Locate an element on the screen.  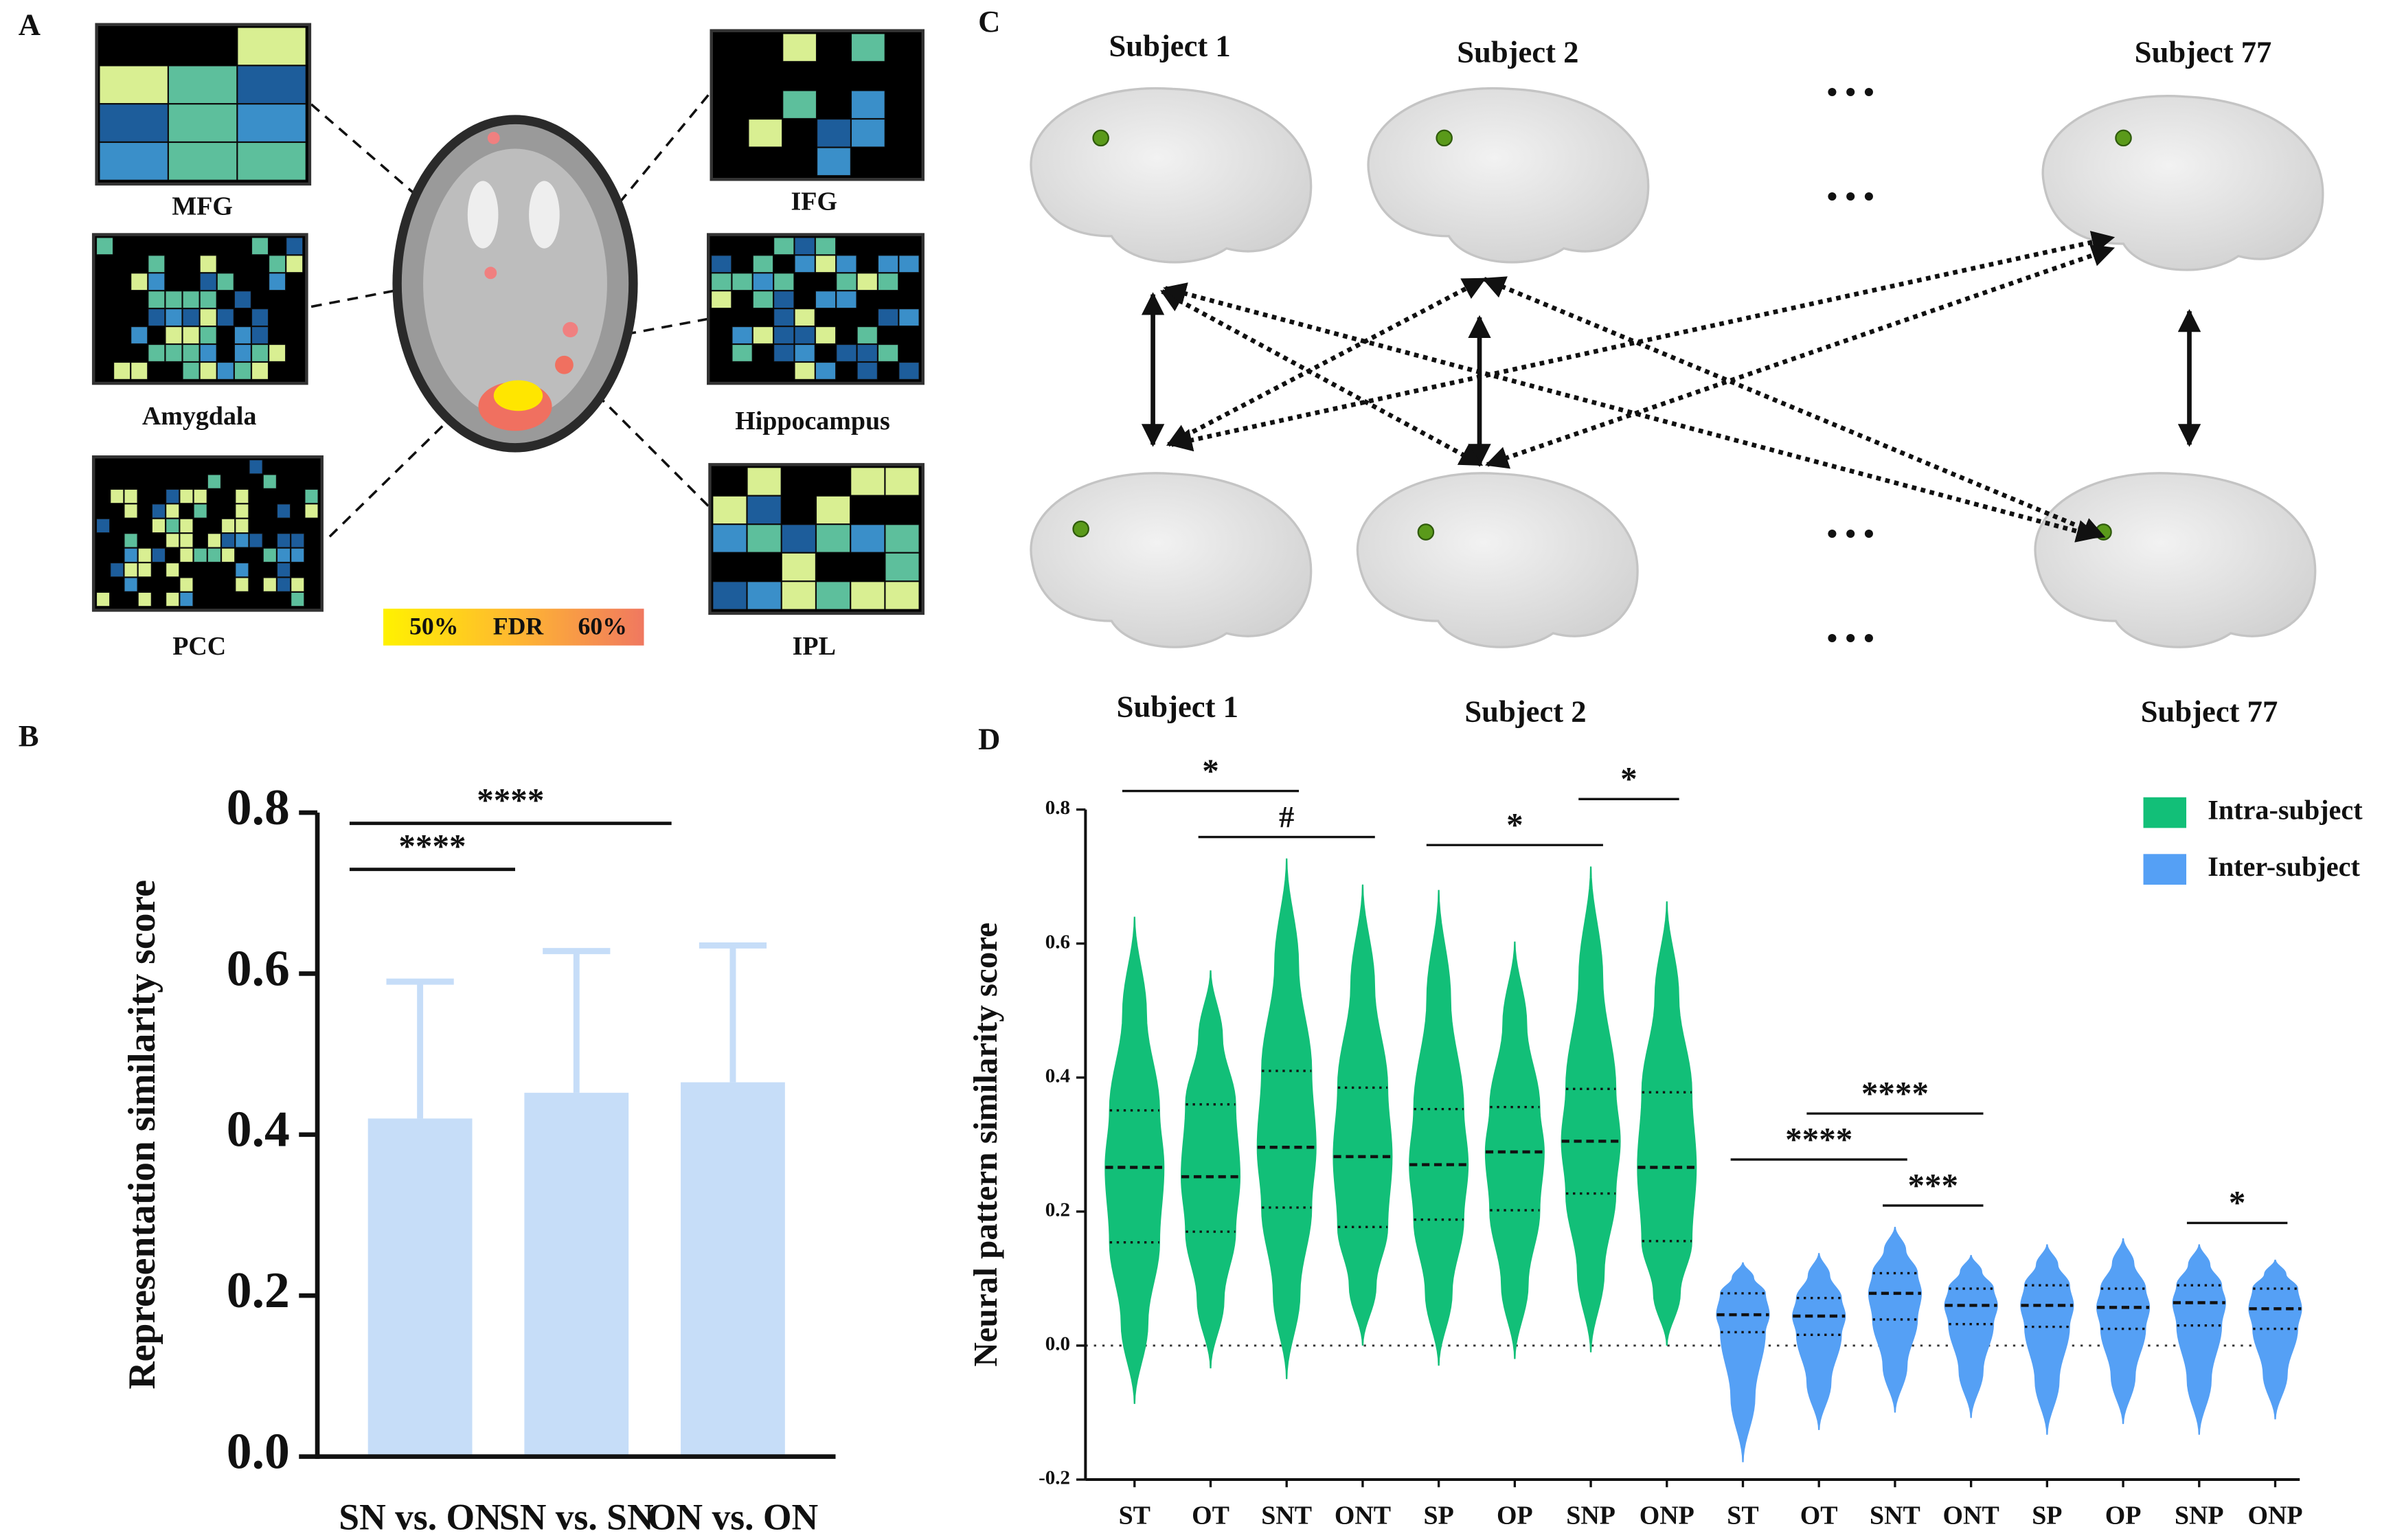
x-tick-label: SNT is located at coordinates (1895, 1516).